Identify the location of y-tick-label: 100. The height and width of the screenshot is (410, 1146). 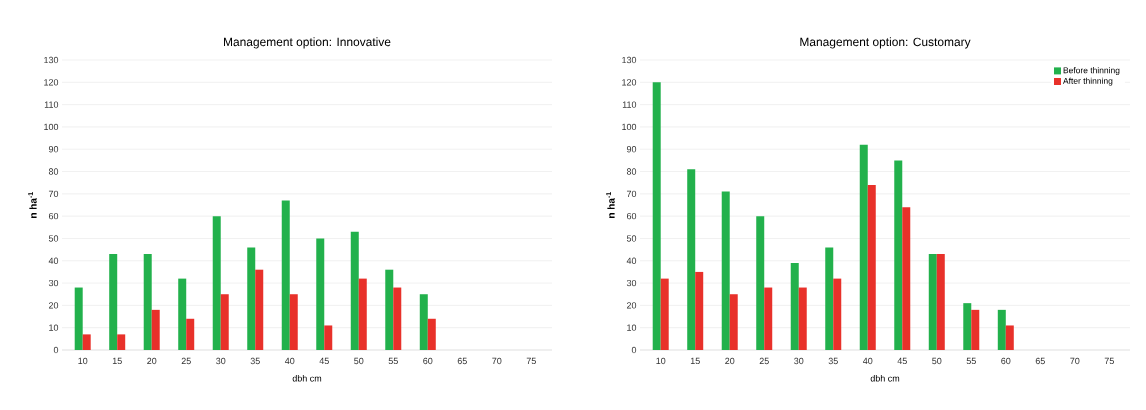
(51, 127).